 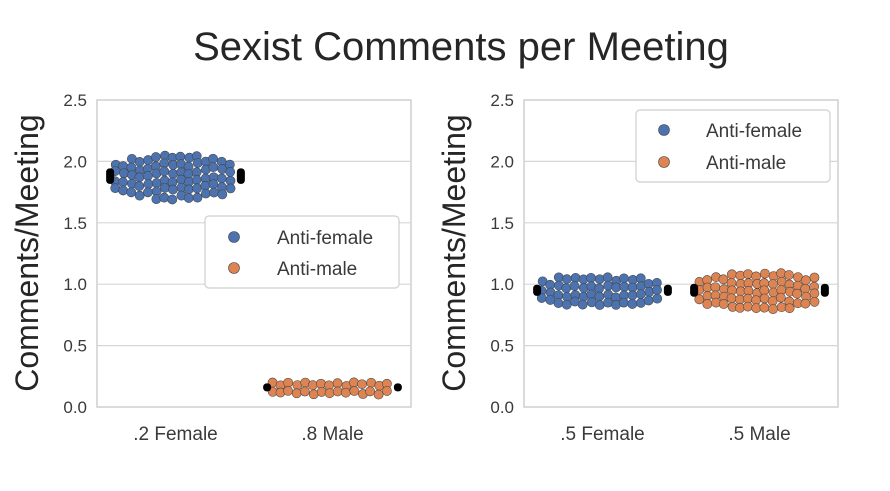 I want to click on left-legend-box, so click(x=302, y=252).